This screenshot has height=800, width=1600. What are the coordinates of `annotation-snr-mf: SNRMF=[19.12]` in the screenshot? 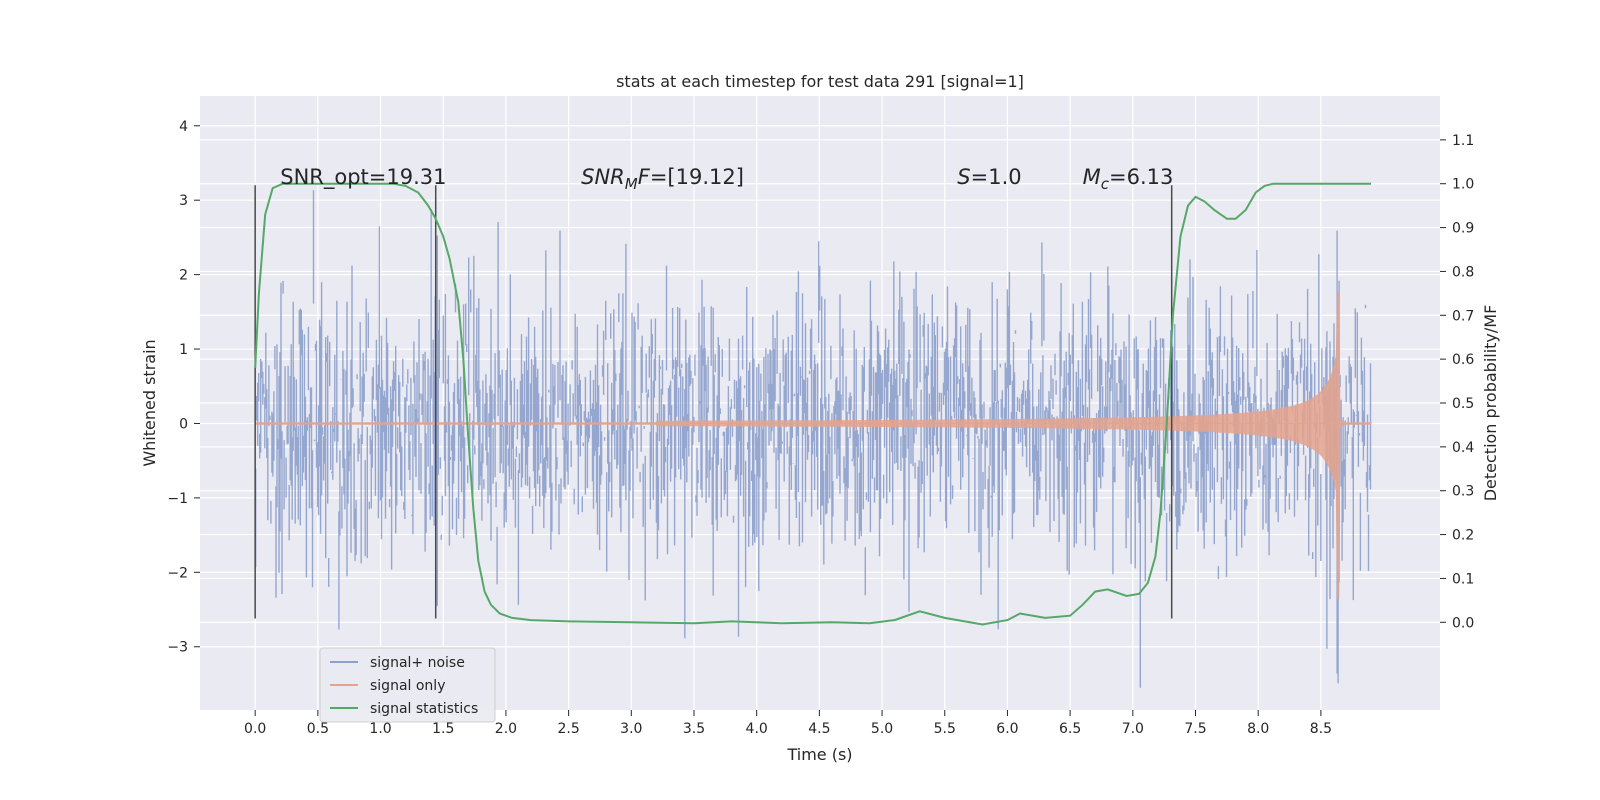 It's located at (662, 179).